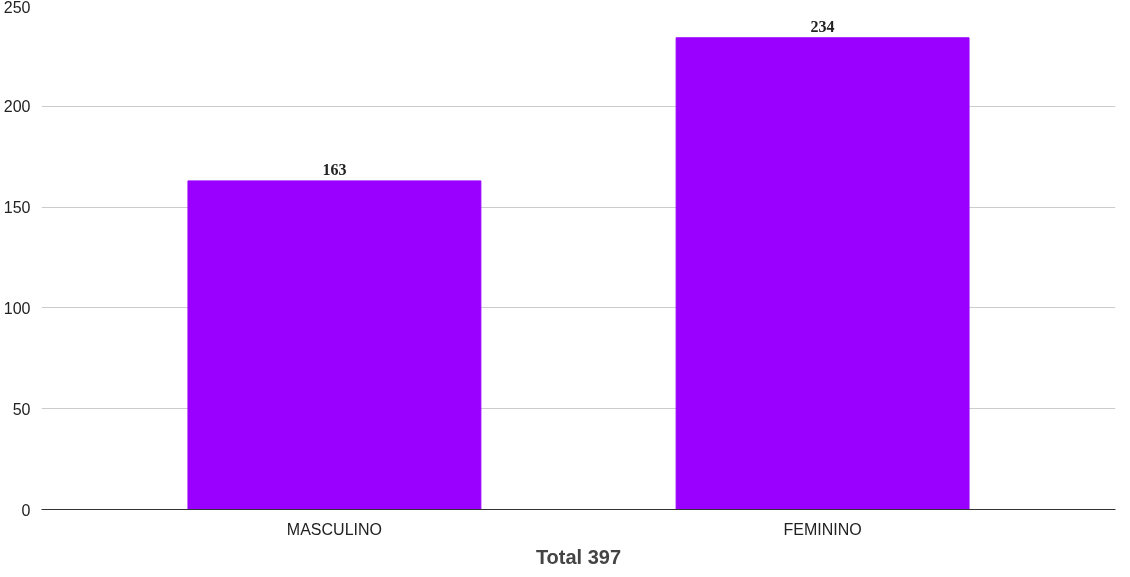 This screenshot has width=1130, height=577. I want to click on y-tick-label: 0, so click(26, 510).